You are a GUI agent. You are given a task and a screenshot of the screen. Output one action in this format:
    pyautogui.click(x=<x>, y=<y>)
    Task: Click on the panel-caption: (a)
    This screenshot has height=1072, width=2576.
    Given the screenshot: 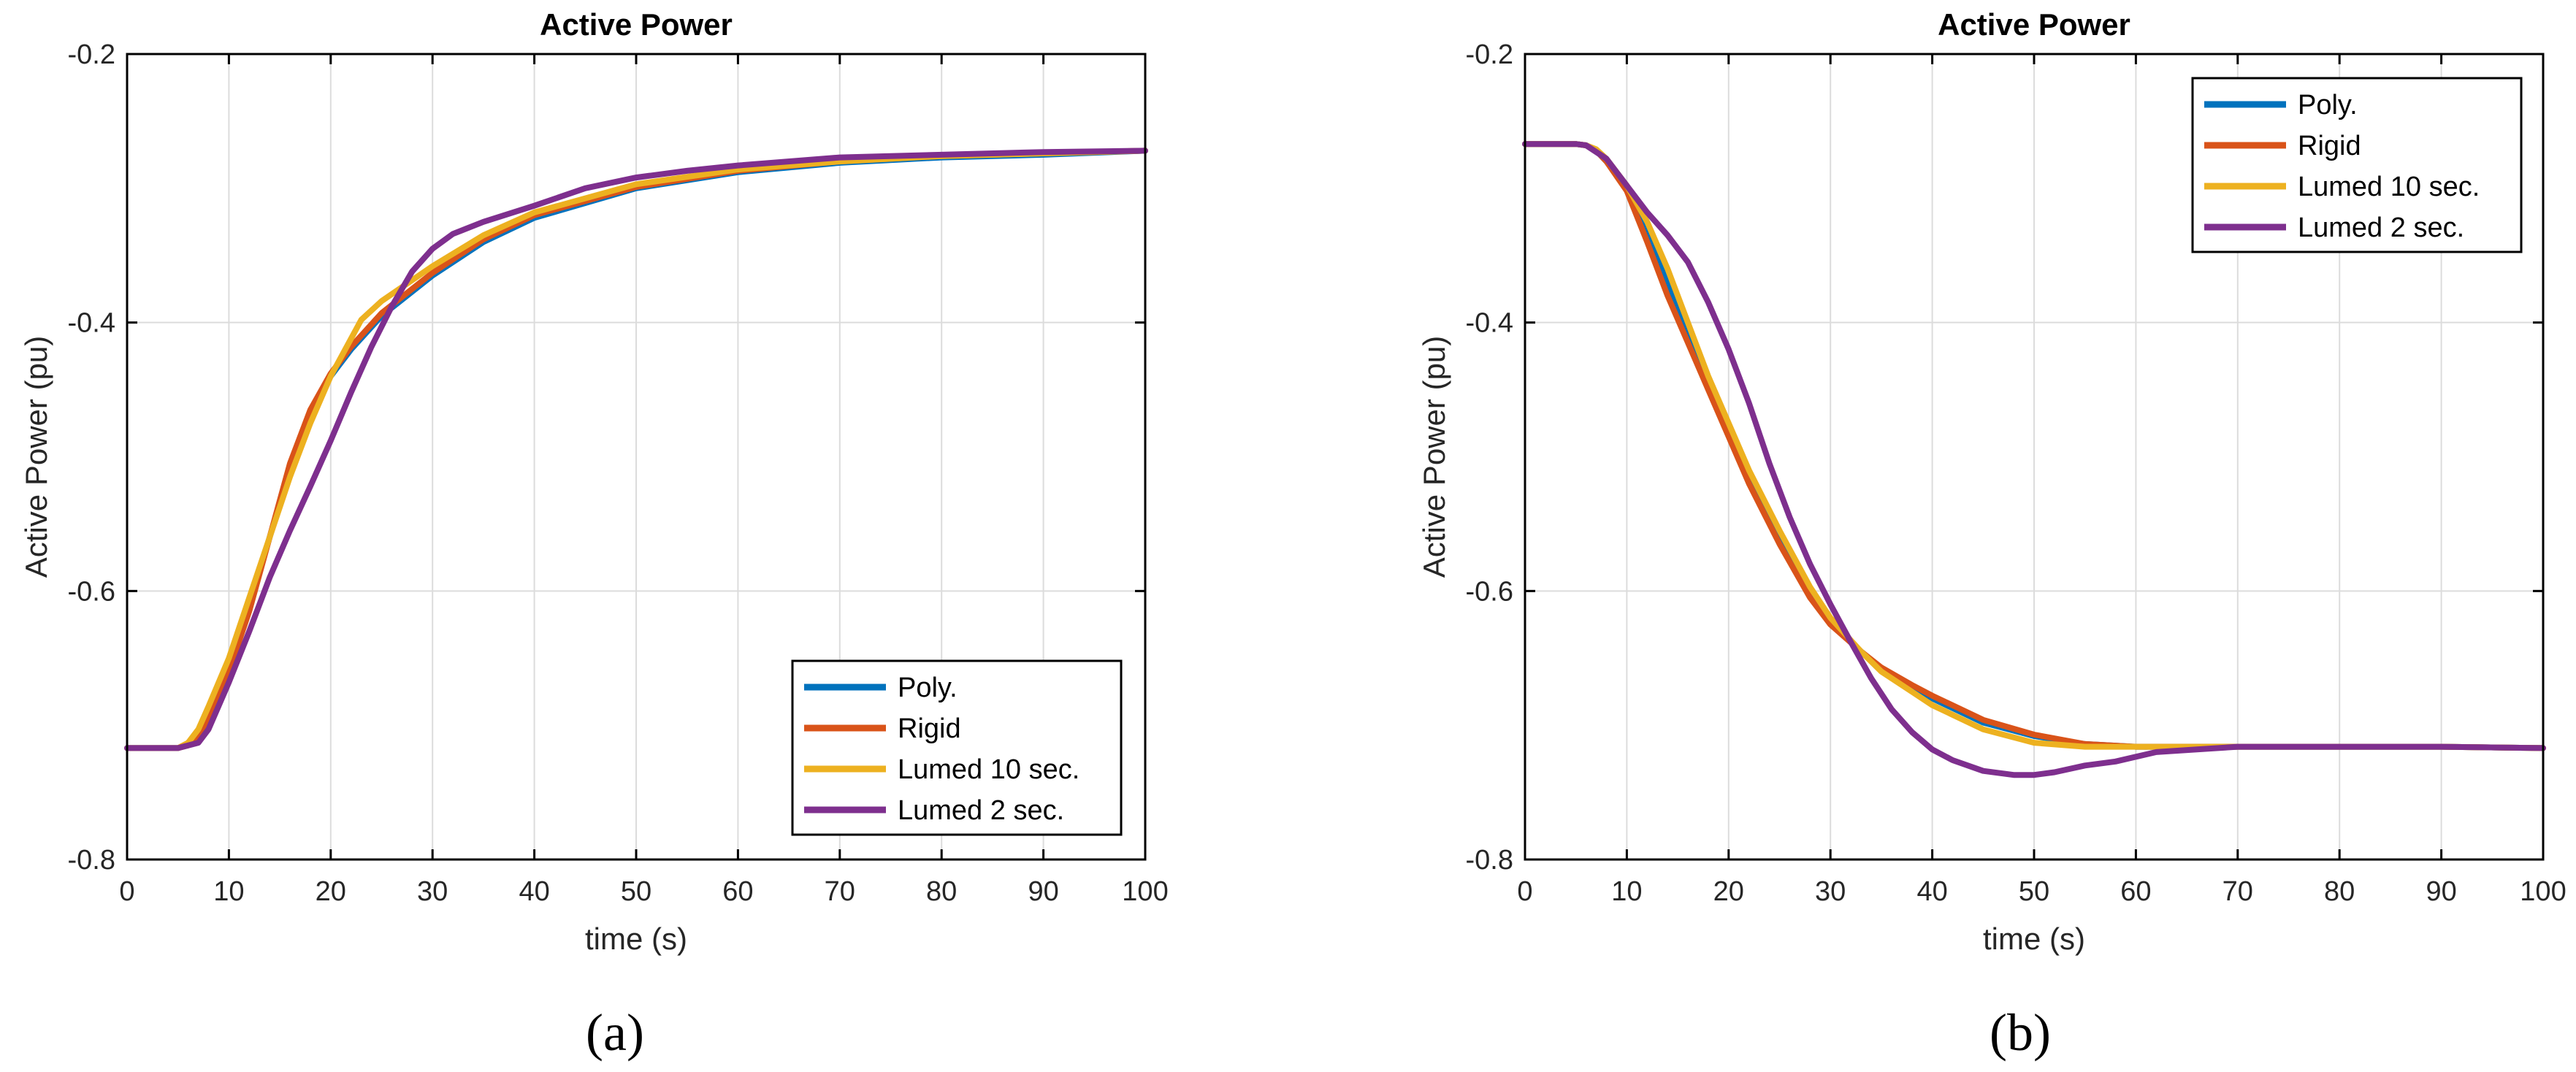 What is the action you would take?
    pyautogui.click(x=615, y=1032)
    